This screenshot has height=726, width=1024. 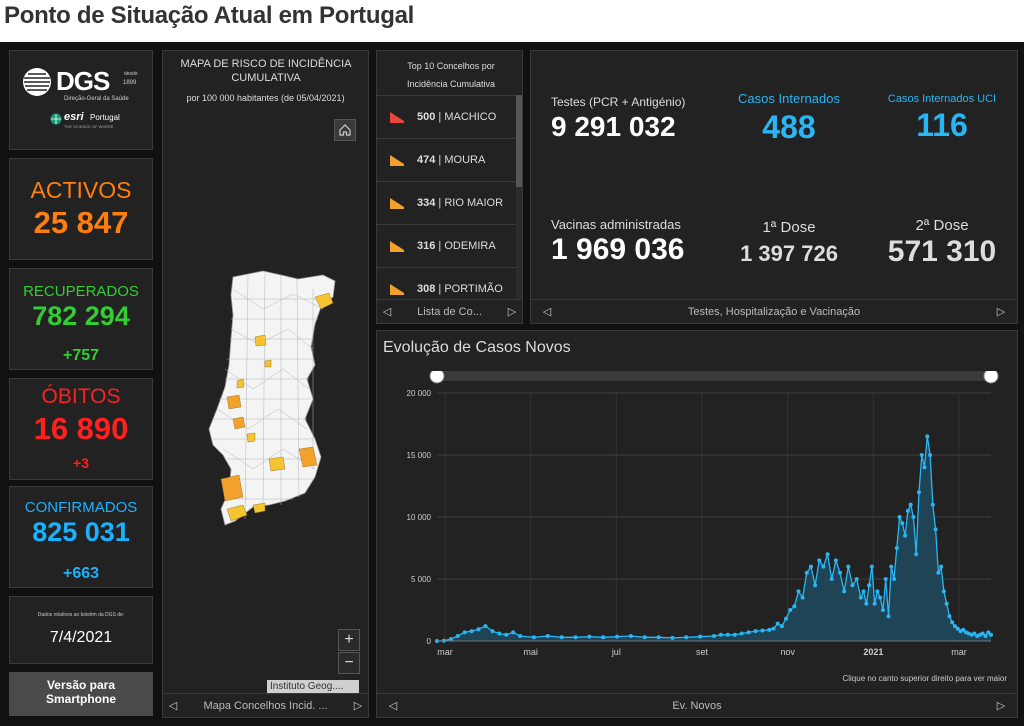 What do you see at coordinates (618, 249) in the screenshot?
I see `vacinas-value: 1 969 036` at bounding box center [618, 249].